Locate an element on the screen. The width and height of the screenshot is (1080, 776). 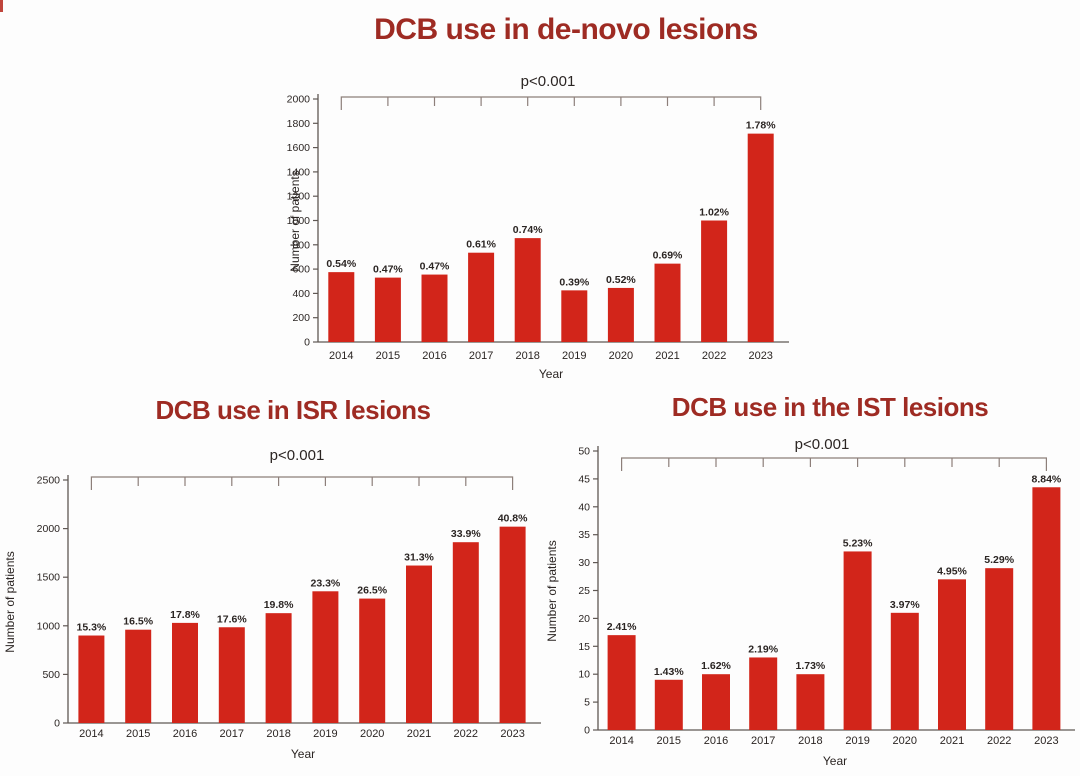
bar-value-label: 0.52% is located at coordinates (621, 280).